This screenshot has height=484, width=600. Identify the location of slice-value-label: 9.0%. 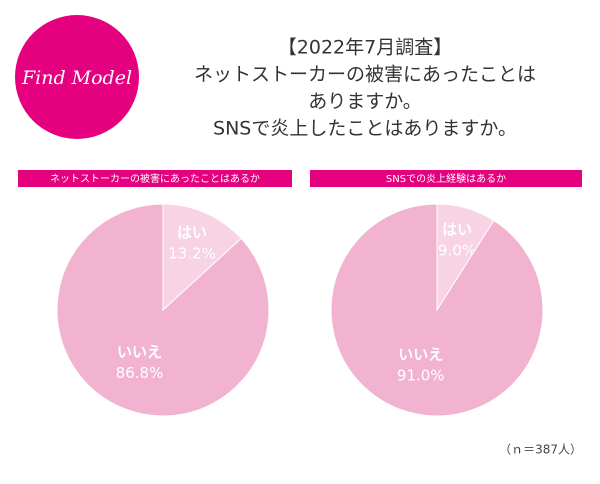
(457, 250).